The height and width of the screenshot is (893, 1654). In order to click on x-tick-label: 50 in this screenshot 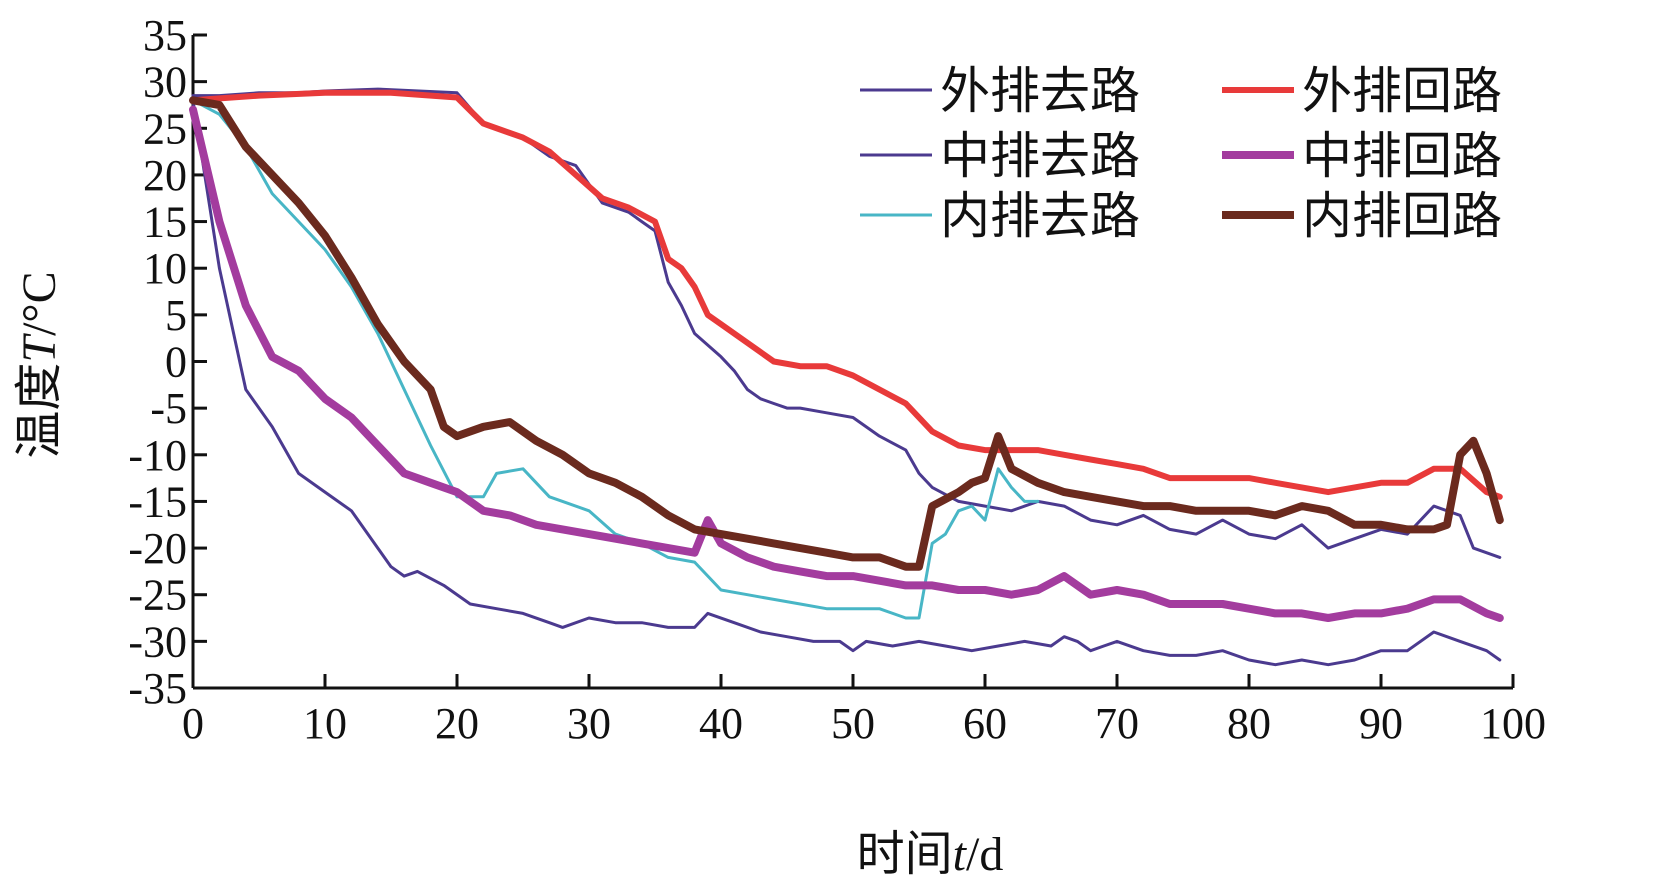, I will do `click(853, 723)`.